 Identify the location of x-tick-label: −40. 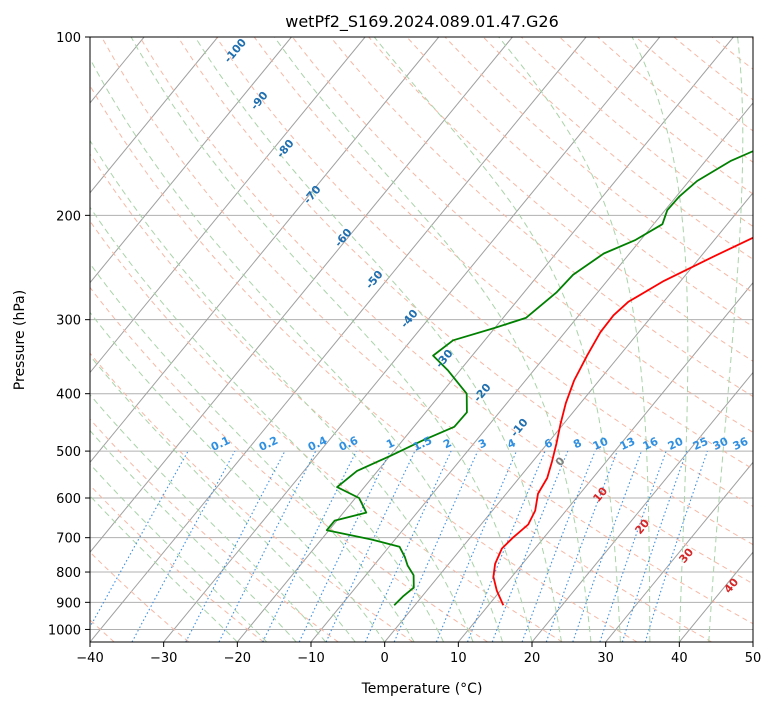
(89, 658).